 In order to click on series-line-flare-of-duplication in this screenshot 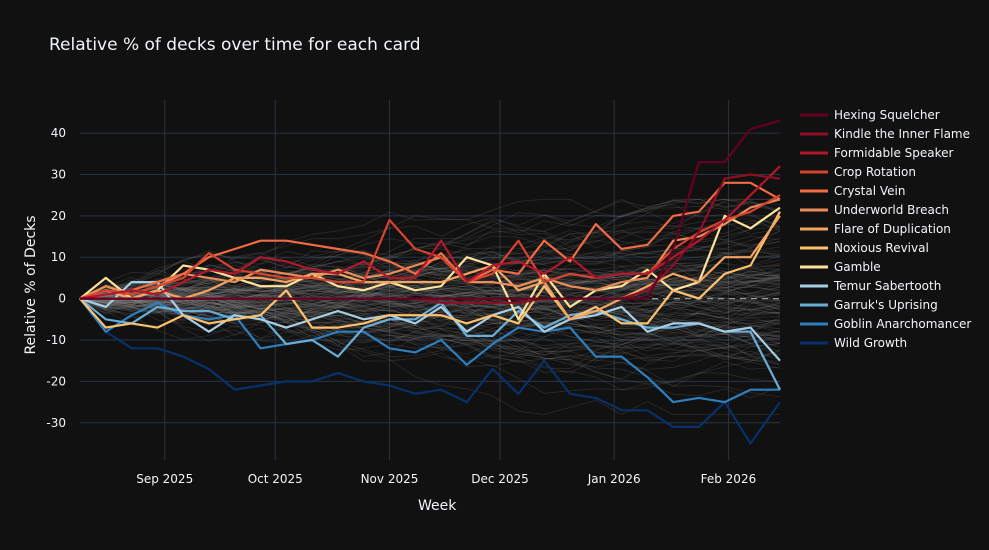, I will do `click(430, 268)`.